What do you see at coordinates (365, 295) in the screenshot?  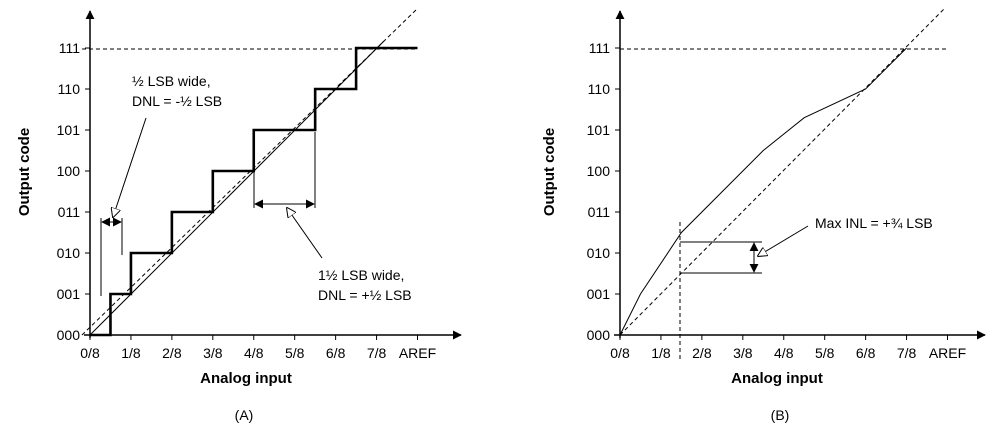 I see `wide-step-label-line2: DNL = +½ LSB` at bounding box center [365, 295].